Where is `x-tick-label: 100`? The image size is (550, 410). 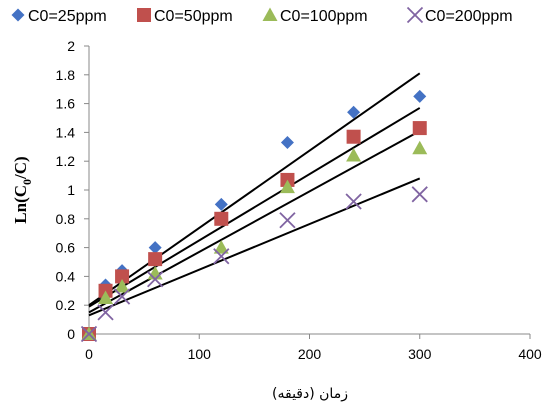
x-tick-label: 100 is located at coordinates (200, 354).